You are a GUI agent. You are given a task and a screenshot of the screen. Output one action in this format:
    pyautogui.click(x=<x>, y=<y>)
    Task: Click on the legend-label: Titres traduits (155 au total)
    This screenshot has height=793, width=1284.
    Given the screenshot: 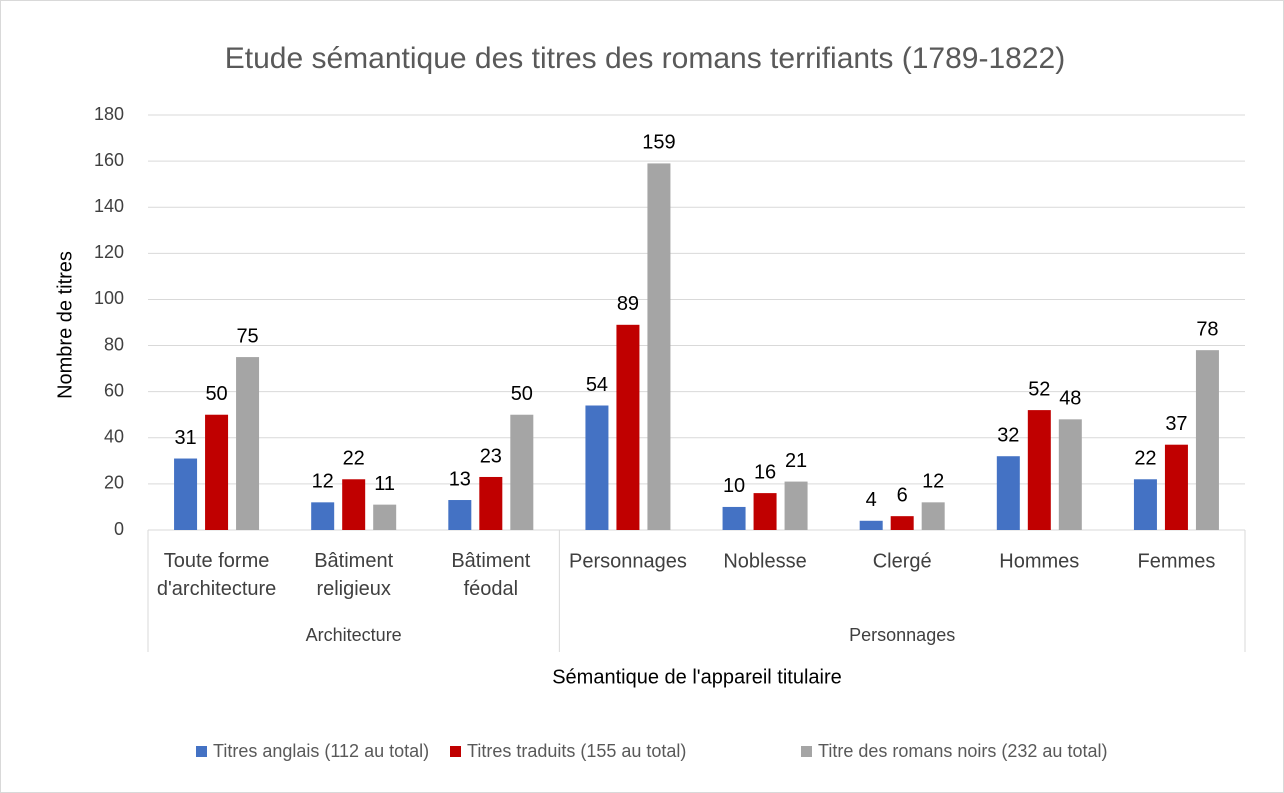 What is the action you would take?
    pyautogui.click(x=576, y=751)
    